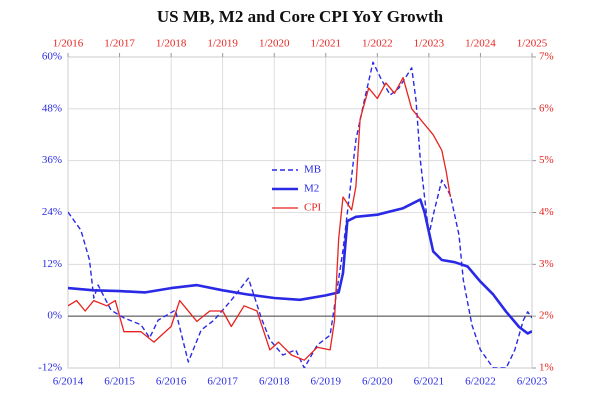 This screenshot has width=600, height=400. I want to click on y-tick-label: 60%, so click(52, 57).